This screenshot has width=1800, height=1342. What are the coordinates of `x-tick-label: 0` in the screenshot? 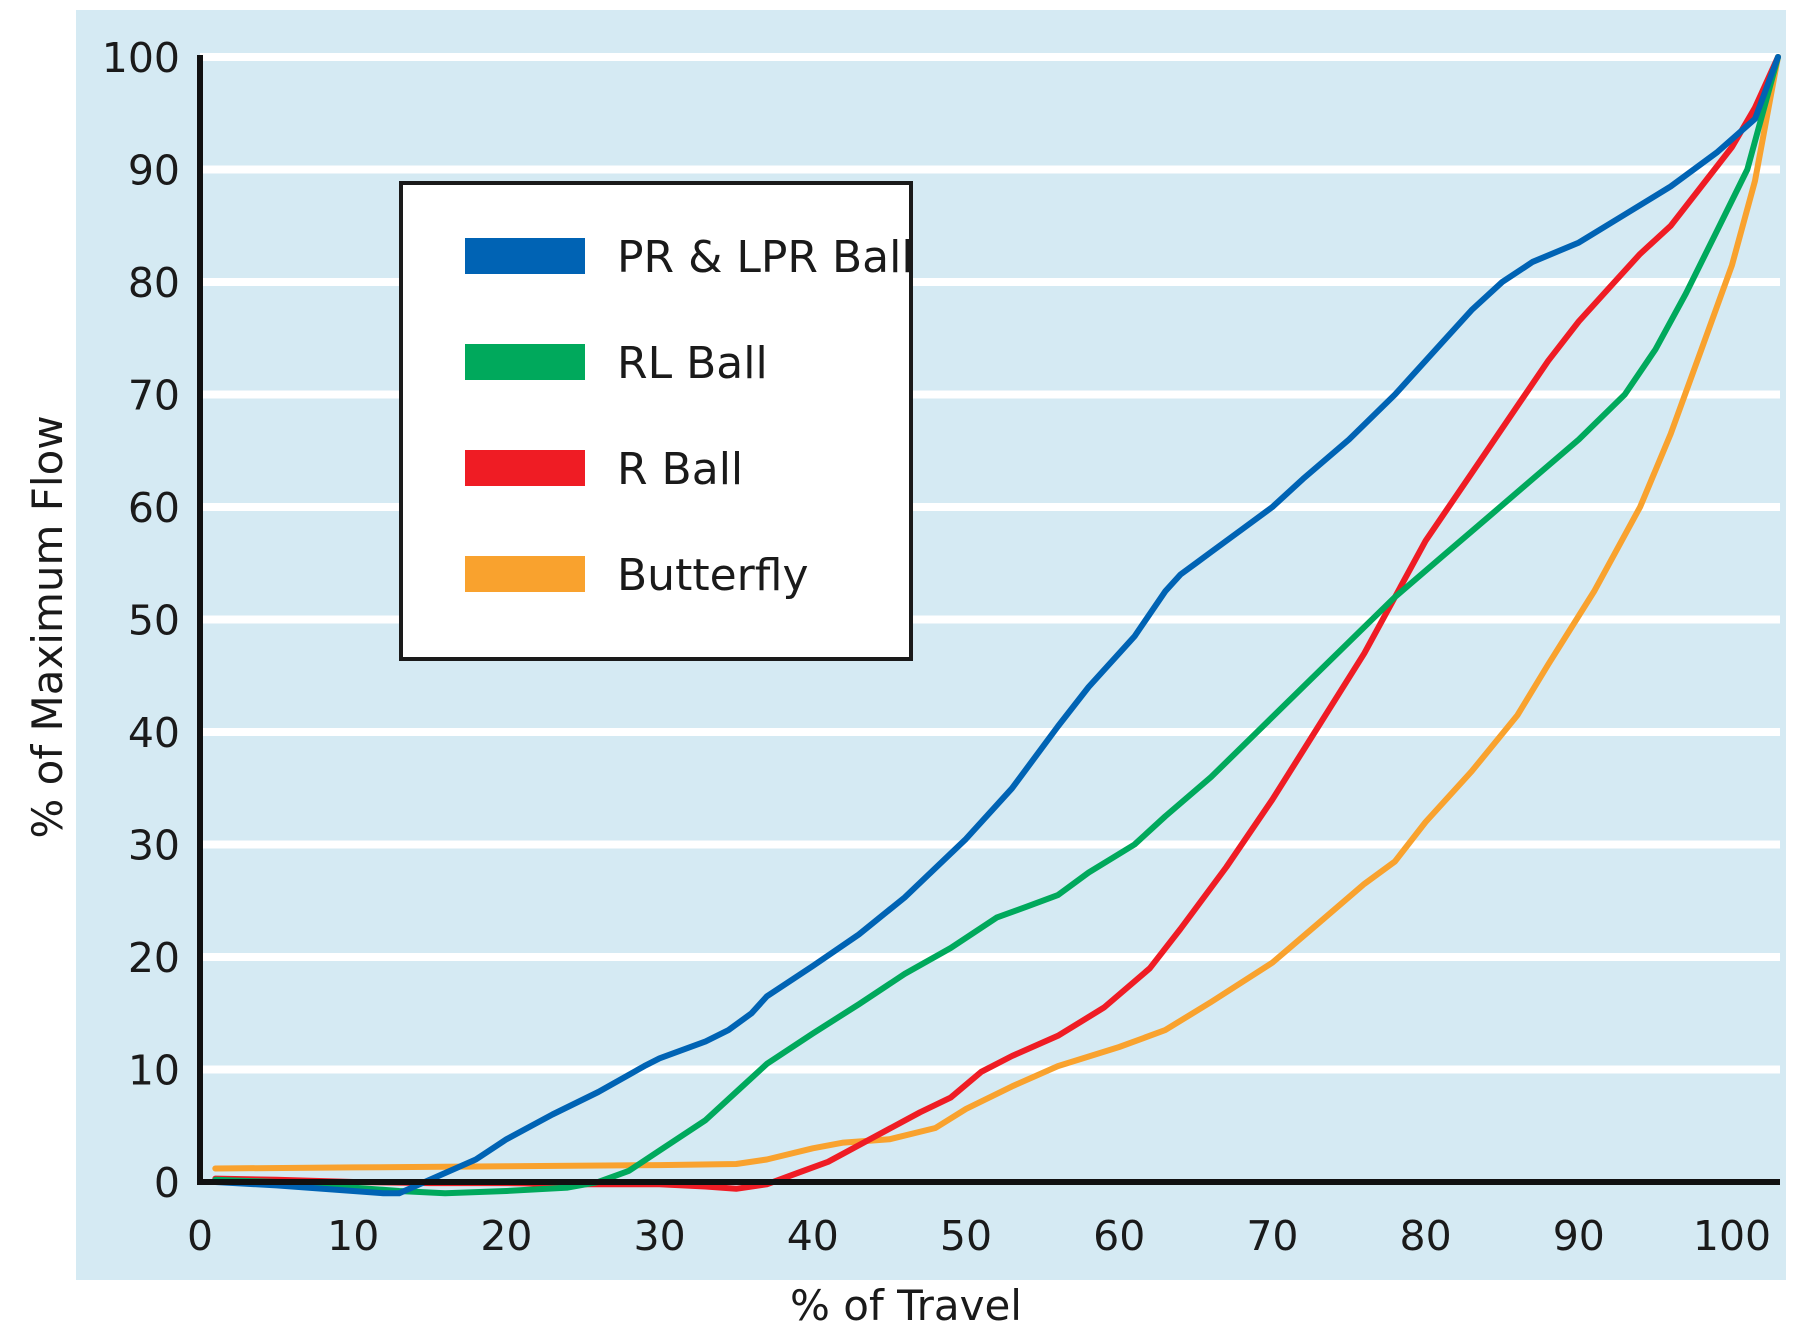 It's located at (200, 1236).